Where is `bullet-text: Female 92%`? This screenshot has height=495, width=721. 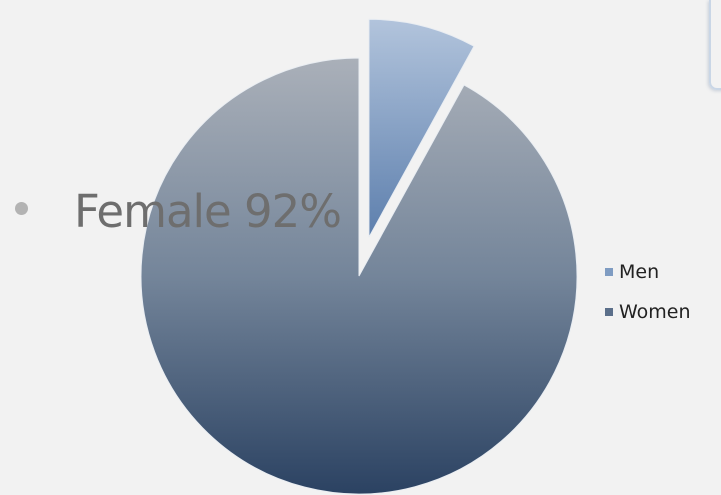
bullet-text: Female 92% is located at coordinates (208, 211).